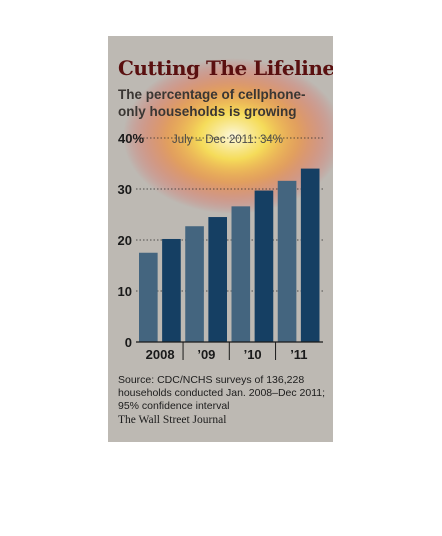  I want to click on x-tick-label: ’09, so click(206, 354).